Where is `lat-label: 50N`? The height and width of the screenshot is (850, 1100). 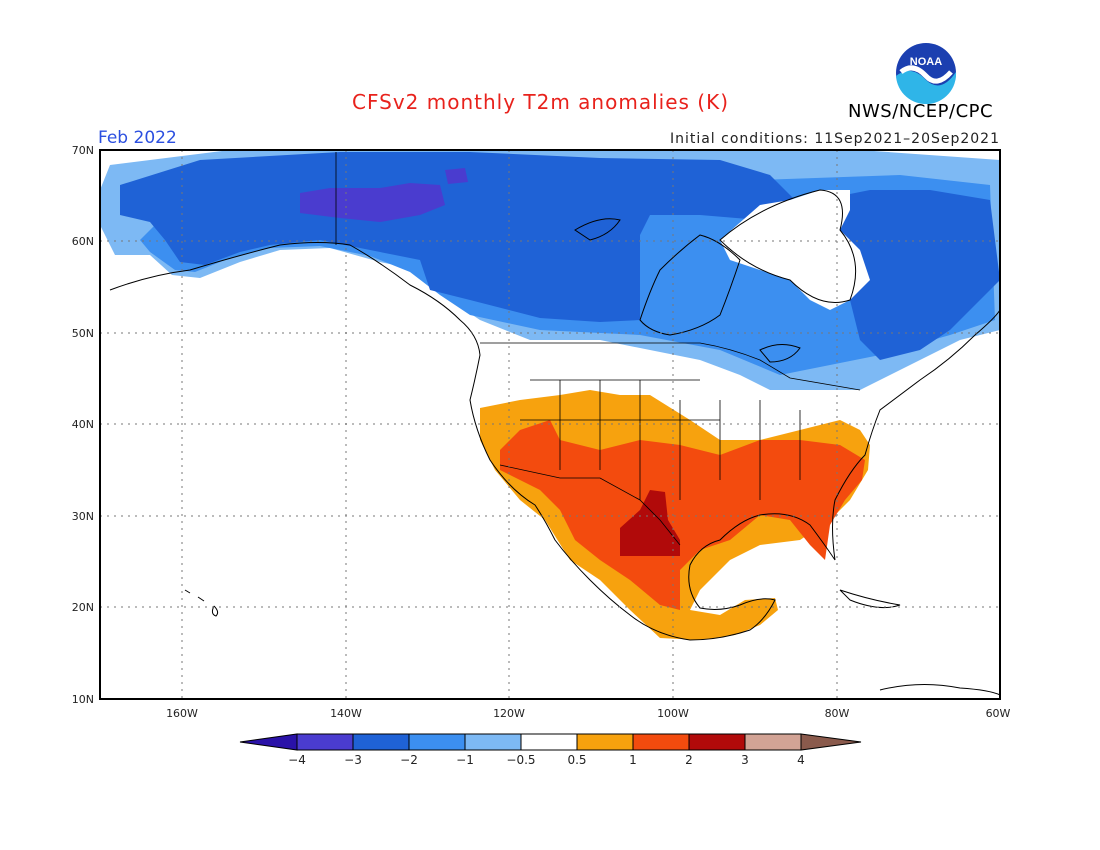 lat-label: 50N is located at coordinates (83, 333).